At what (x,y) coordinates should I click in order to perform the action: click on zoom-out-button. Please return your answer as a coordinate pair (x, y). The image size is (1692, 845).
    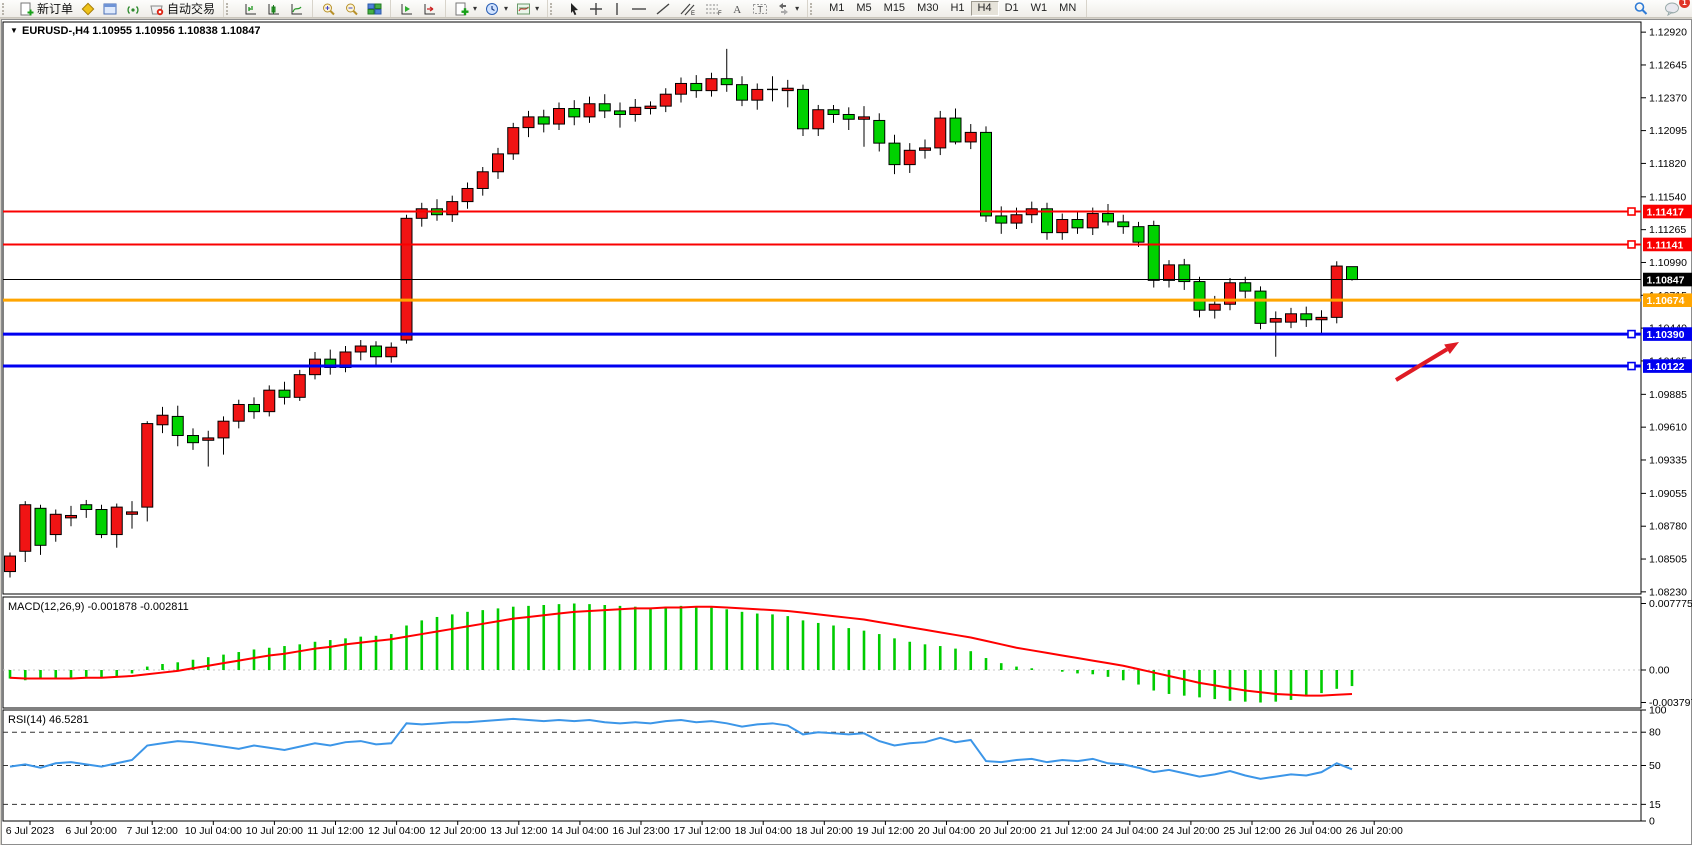
    Looking at the image, I should click on (351, 8).